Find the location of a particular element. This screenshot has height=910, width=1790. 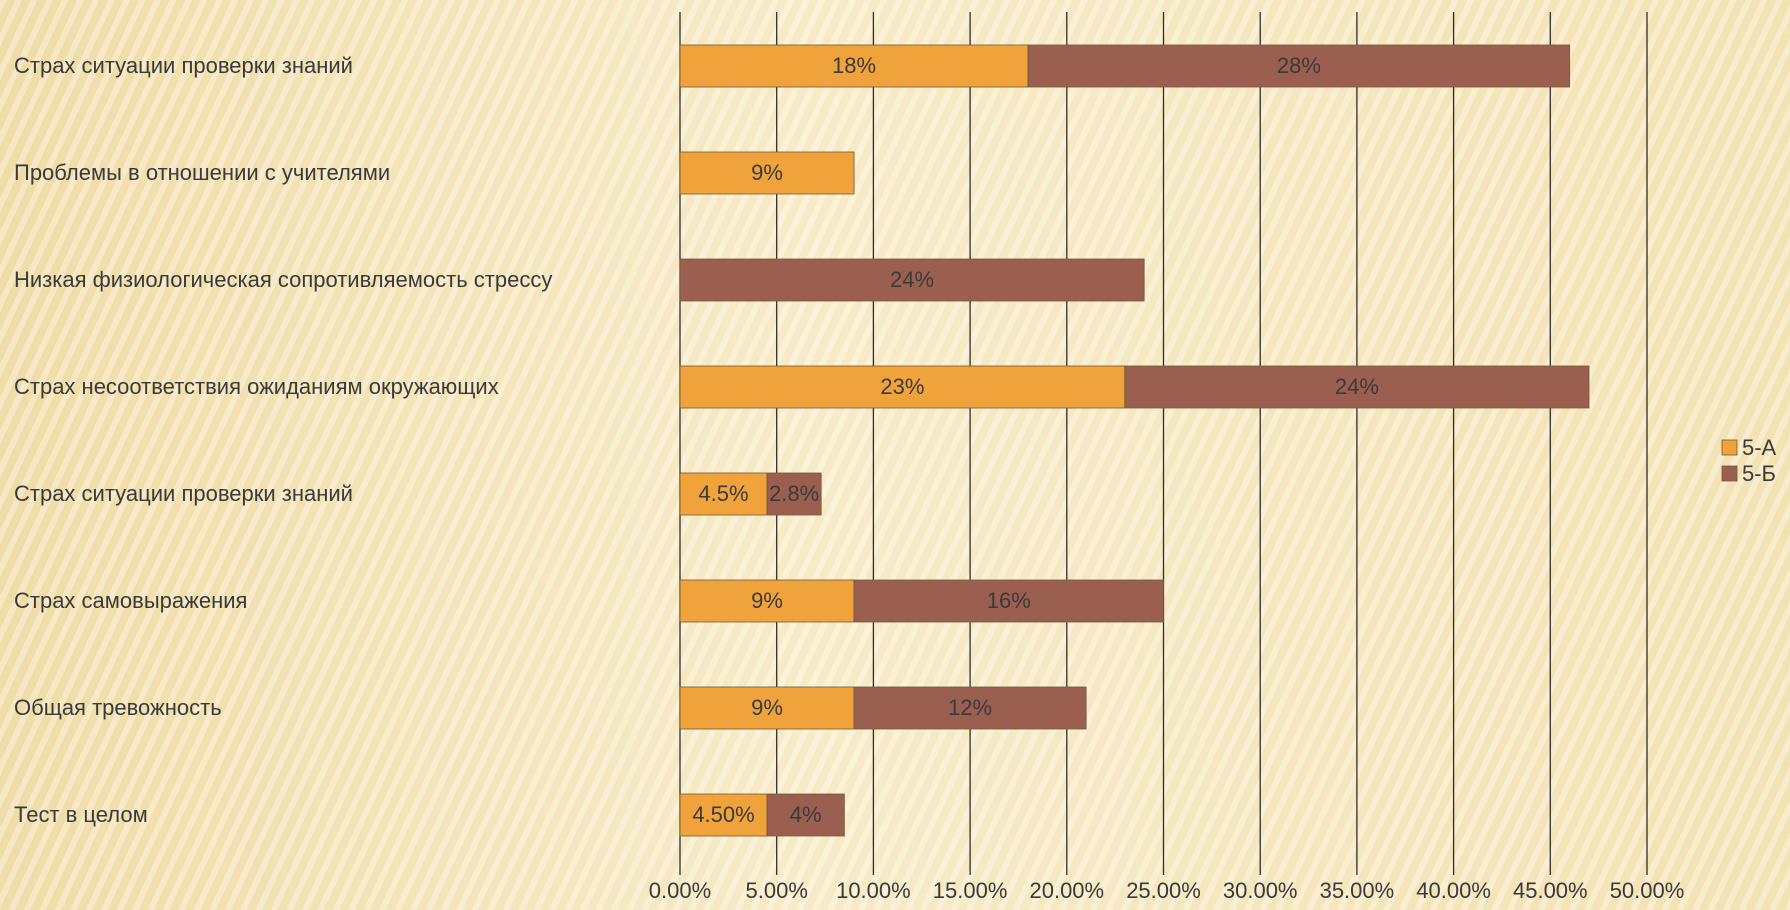

data-label: 4.50% is located at coordinates (723, 814).